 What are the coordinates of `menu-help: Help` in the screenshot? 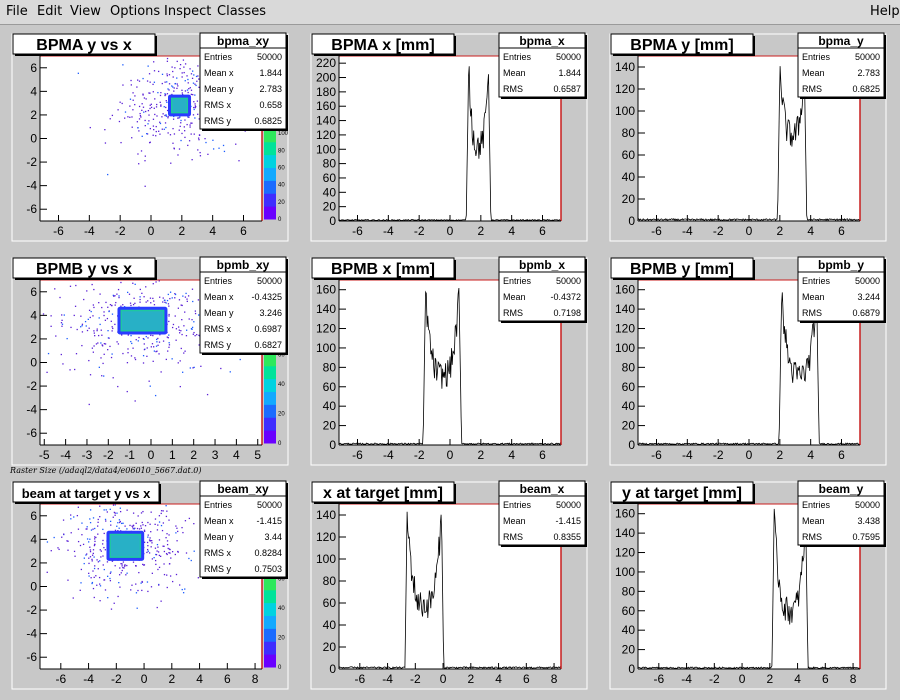 It's located at (885, 11).